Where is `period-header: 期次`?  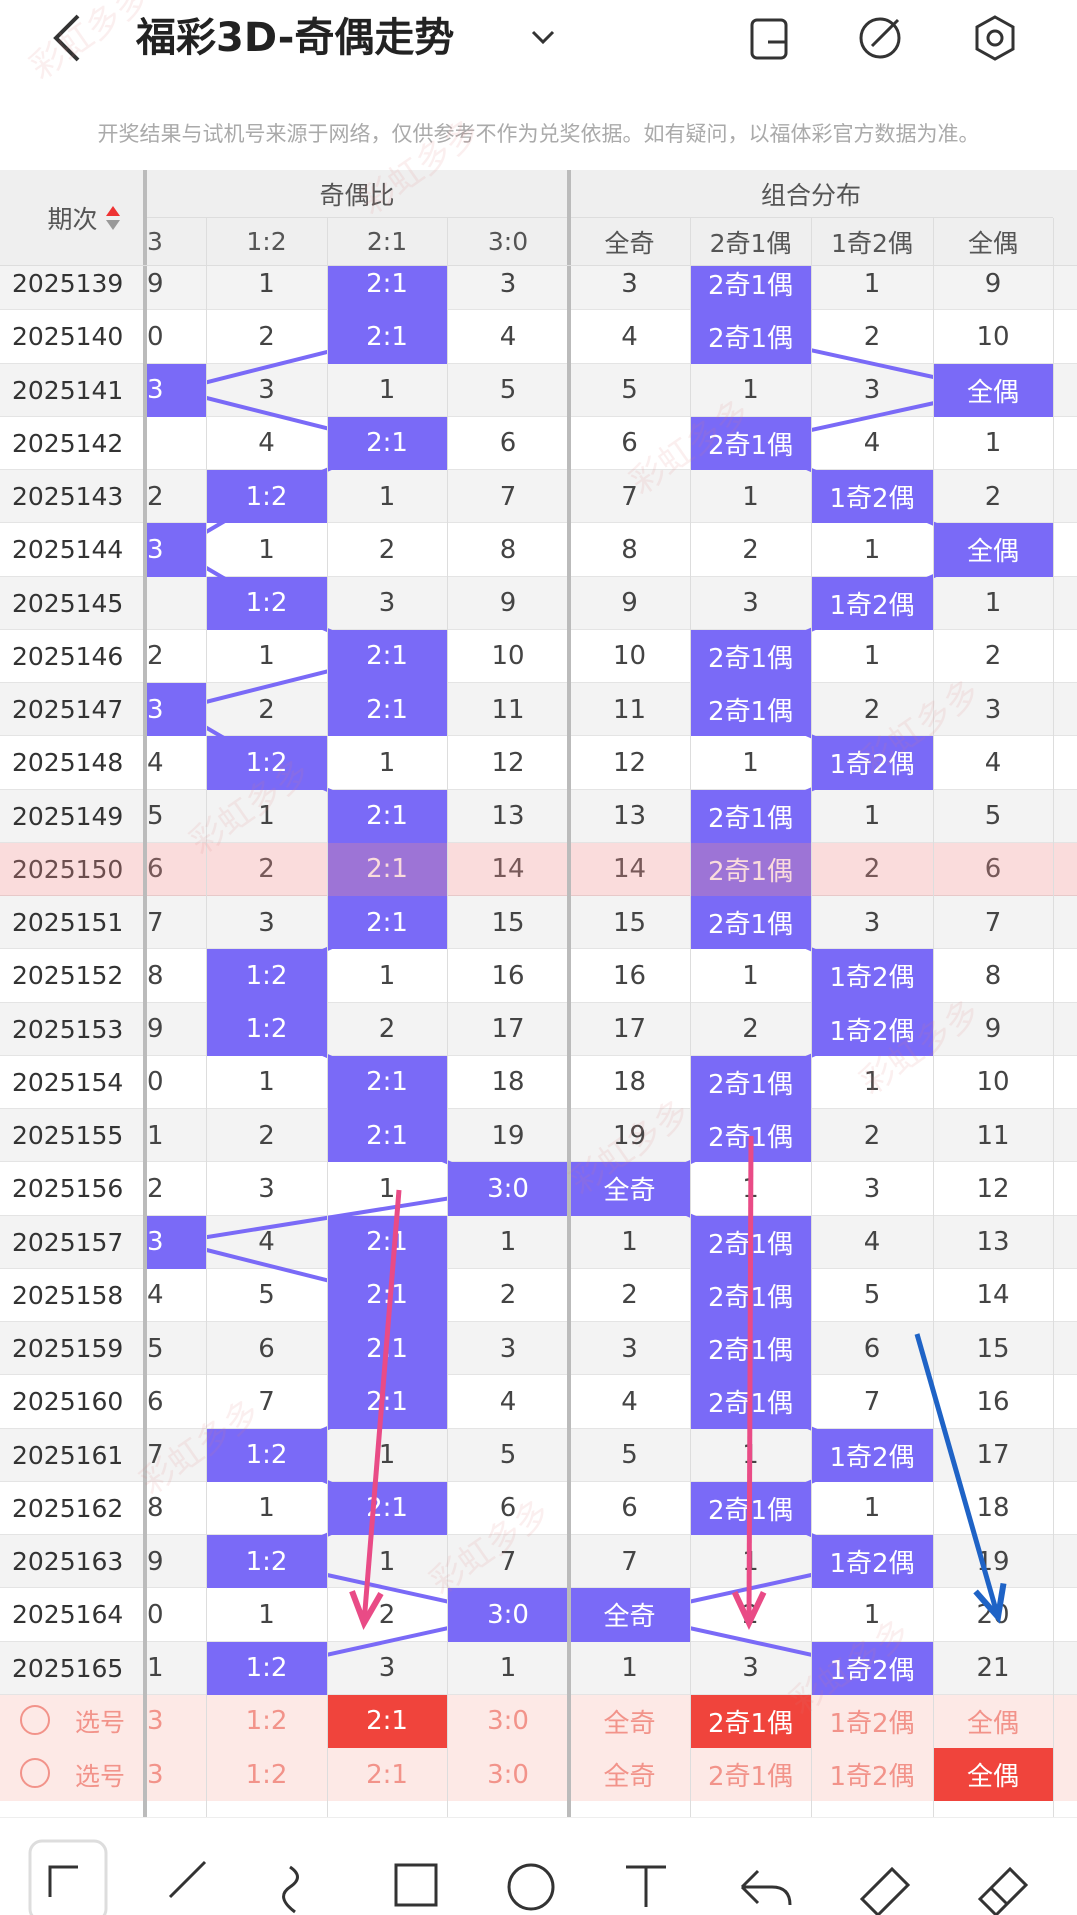
period-header: 期次 is located at coordinates (72, 217).